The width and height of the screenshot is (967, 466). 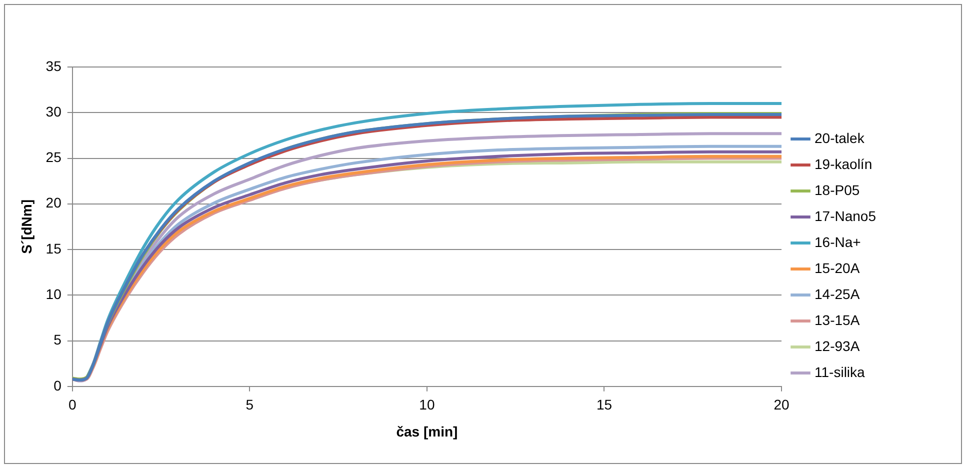 I want to click on y-tick-label: 35, so click(x=54, y=66).